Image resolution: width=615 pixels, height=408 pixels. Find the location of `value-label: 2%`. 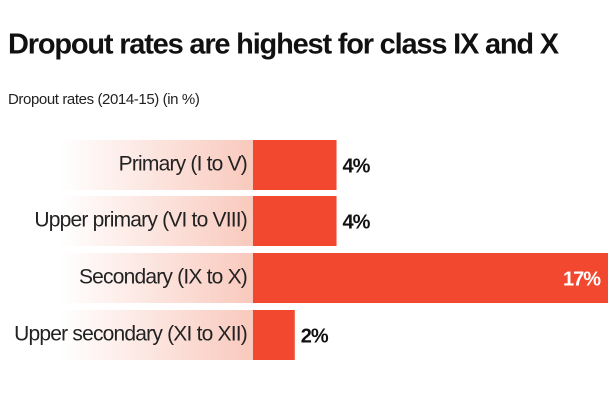

value-label: 2% is located at coordinates (315, 336).